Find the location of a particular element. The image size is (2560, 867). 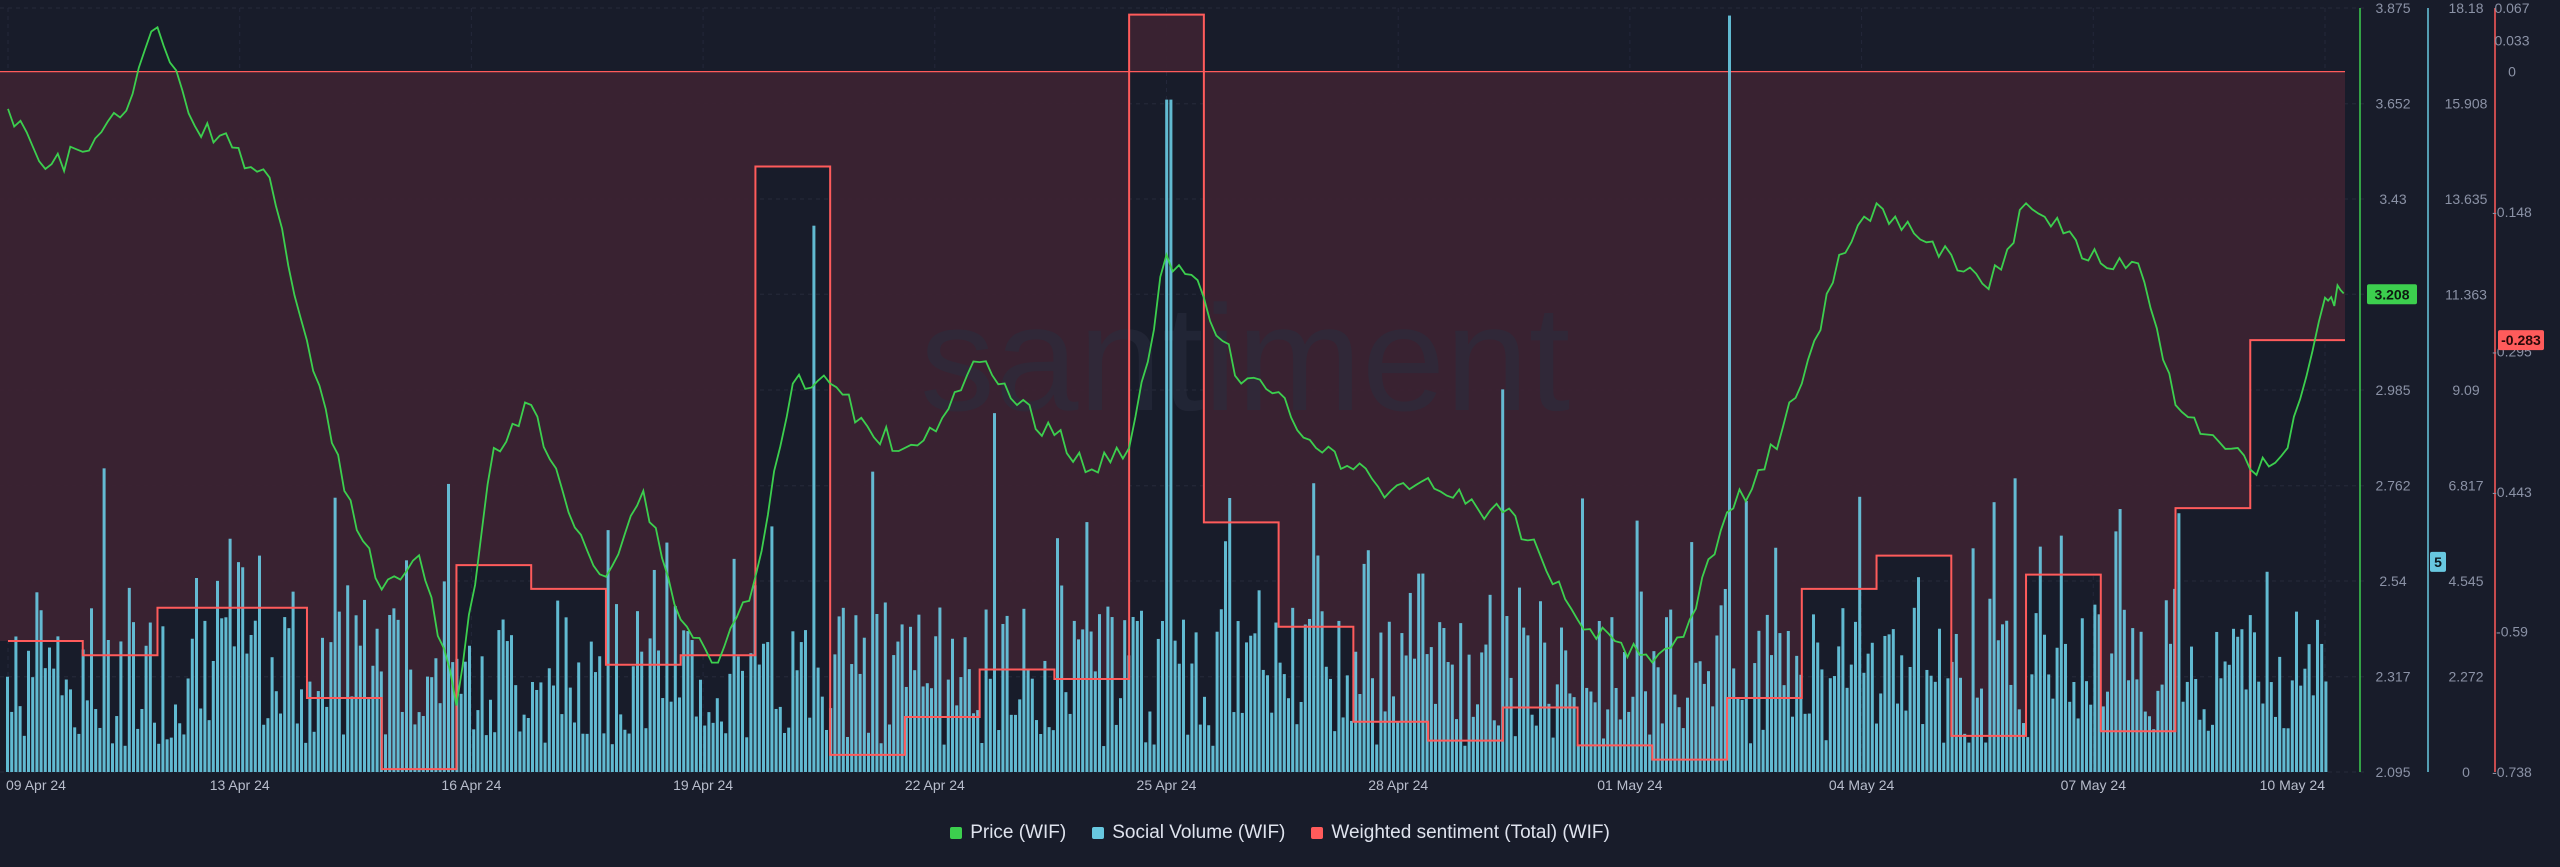

social_volume-tick-label: 15.908 is located at coordinates (2466, 103).